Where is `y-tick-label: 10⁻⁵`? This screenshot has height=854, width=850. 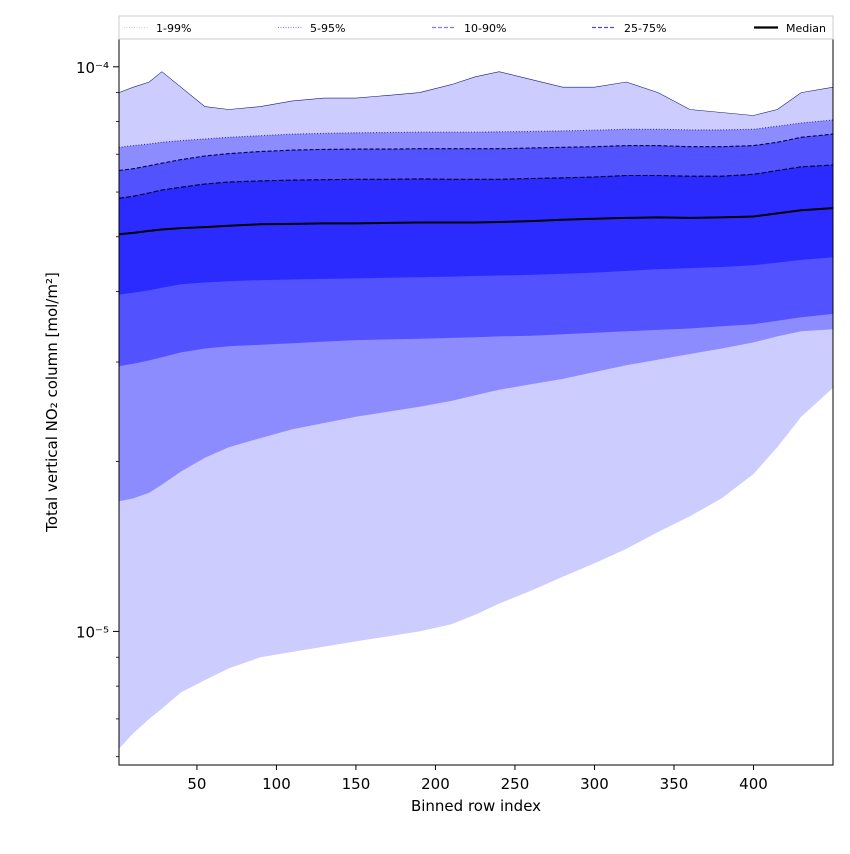
y-tick-label: 10⁻⁵ is located at coordinates (92, 632).